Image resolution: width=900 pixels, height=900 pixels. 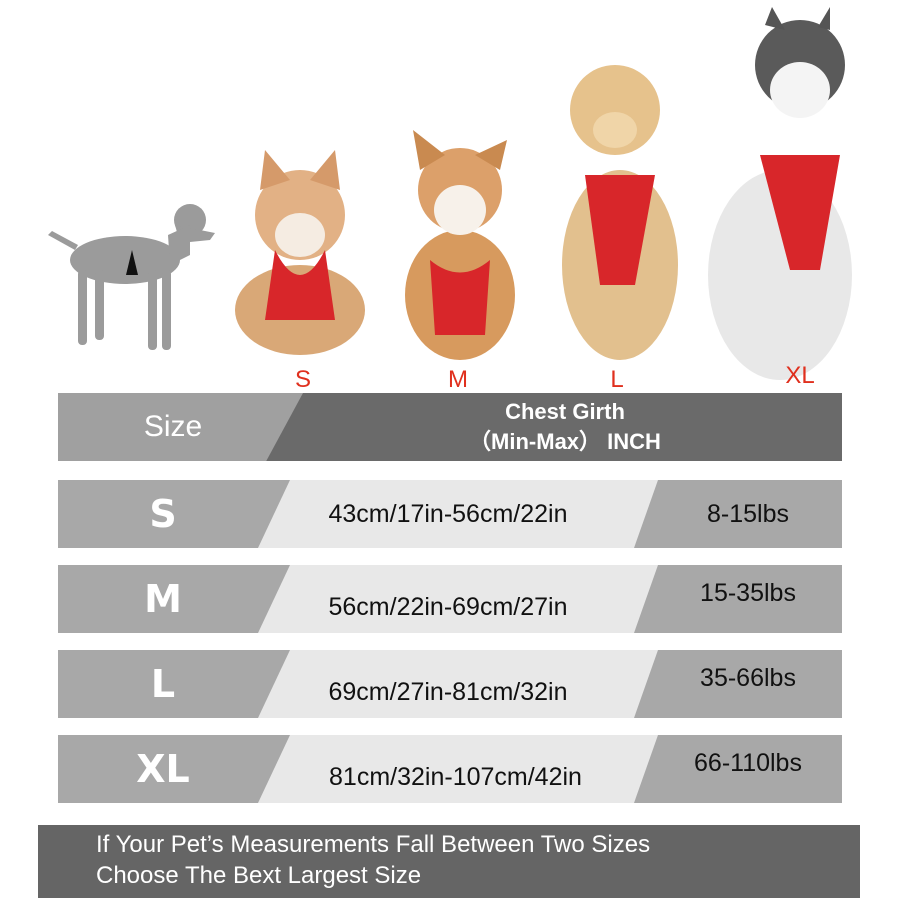 I want to click on weight-cell: 66-110lbs, so click(x=748, y=762).